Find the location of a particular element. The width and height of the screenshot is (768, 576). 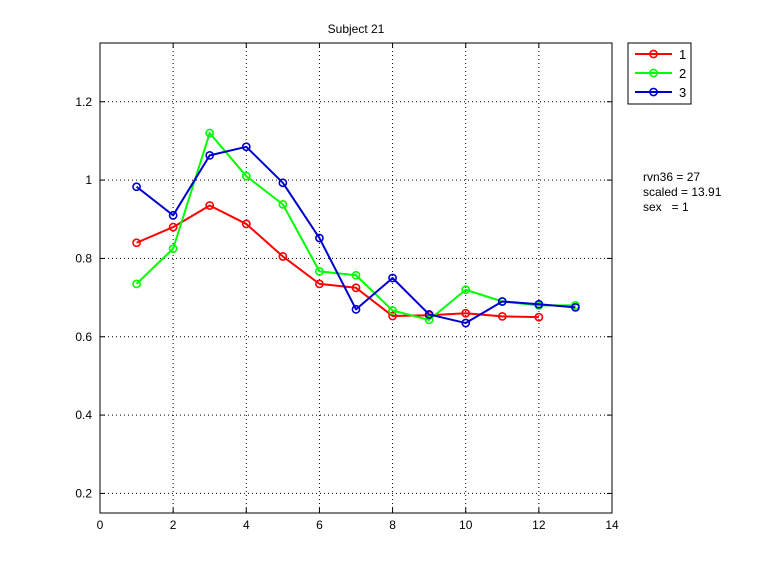

annotation-text: rvn36 = 27 scaled = 13.91 sex = 1 is located at coordinates (682, 192).